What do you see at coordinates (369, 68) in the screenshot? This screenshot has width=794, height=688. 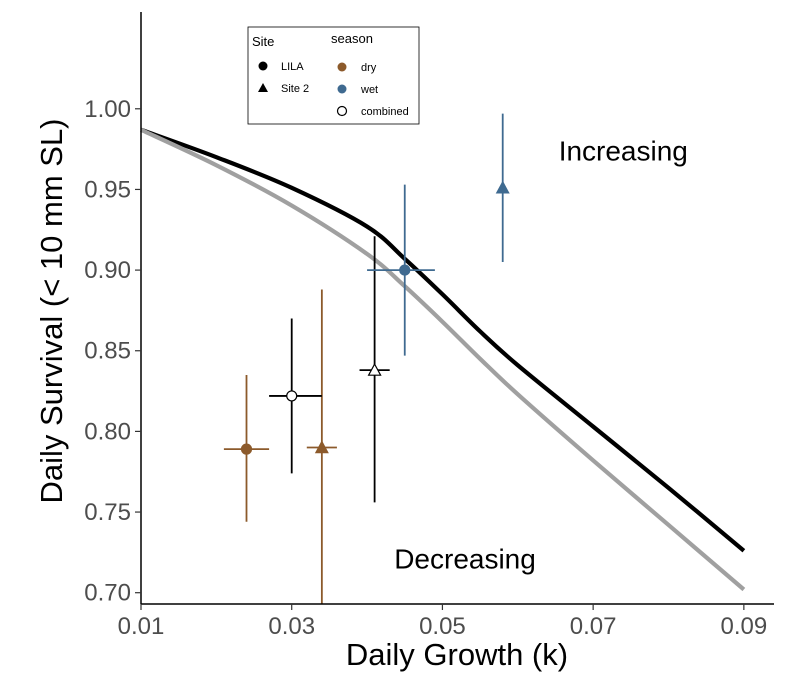 I see `legend-season-label: dry` at bounding box center [369, 68].